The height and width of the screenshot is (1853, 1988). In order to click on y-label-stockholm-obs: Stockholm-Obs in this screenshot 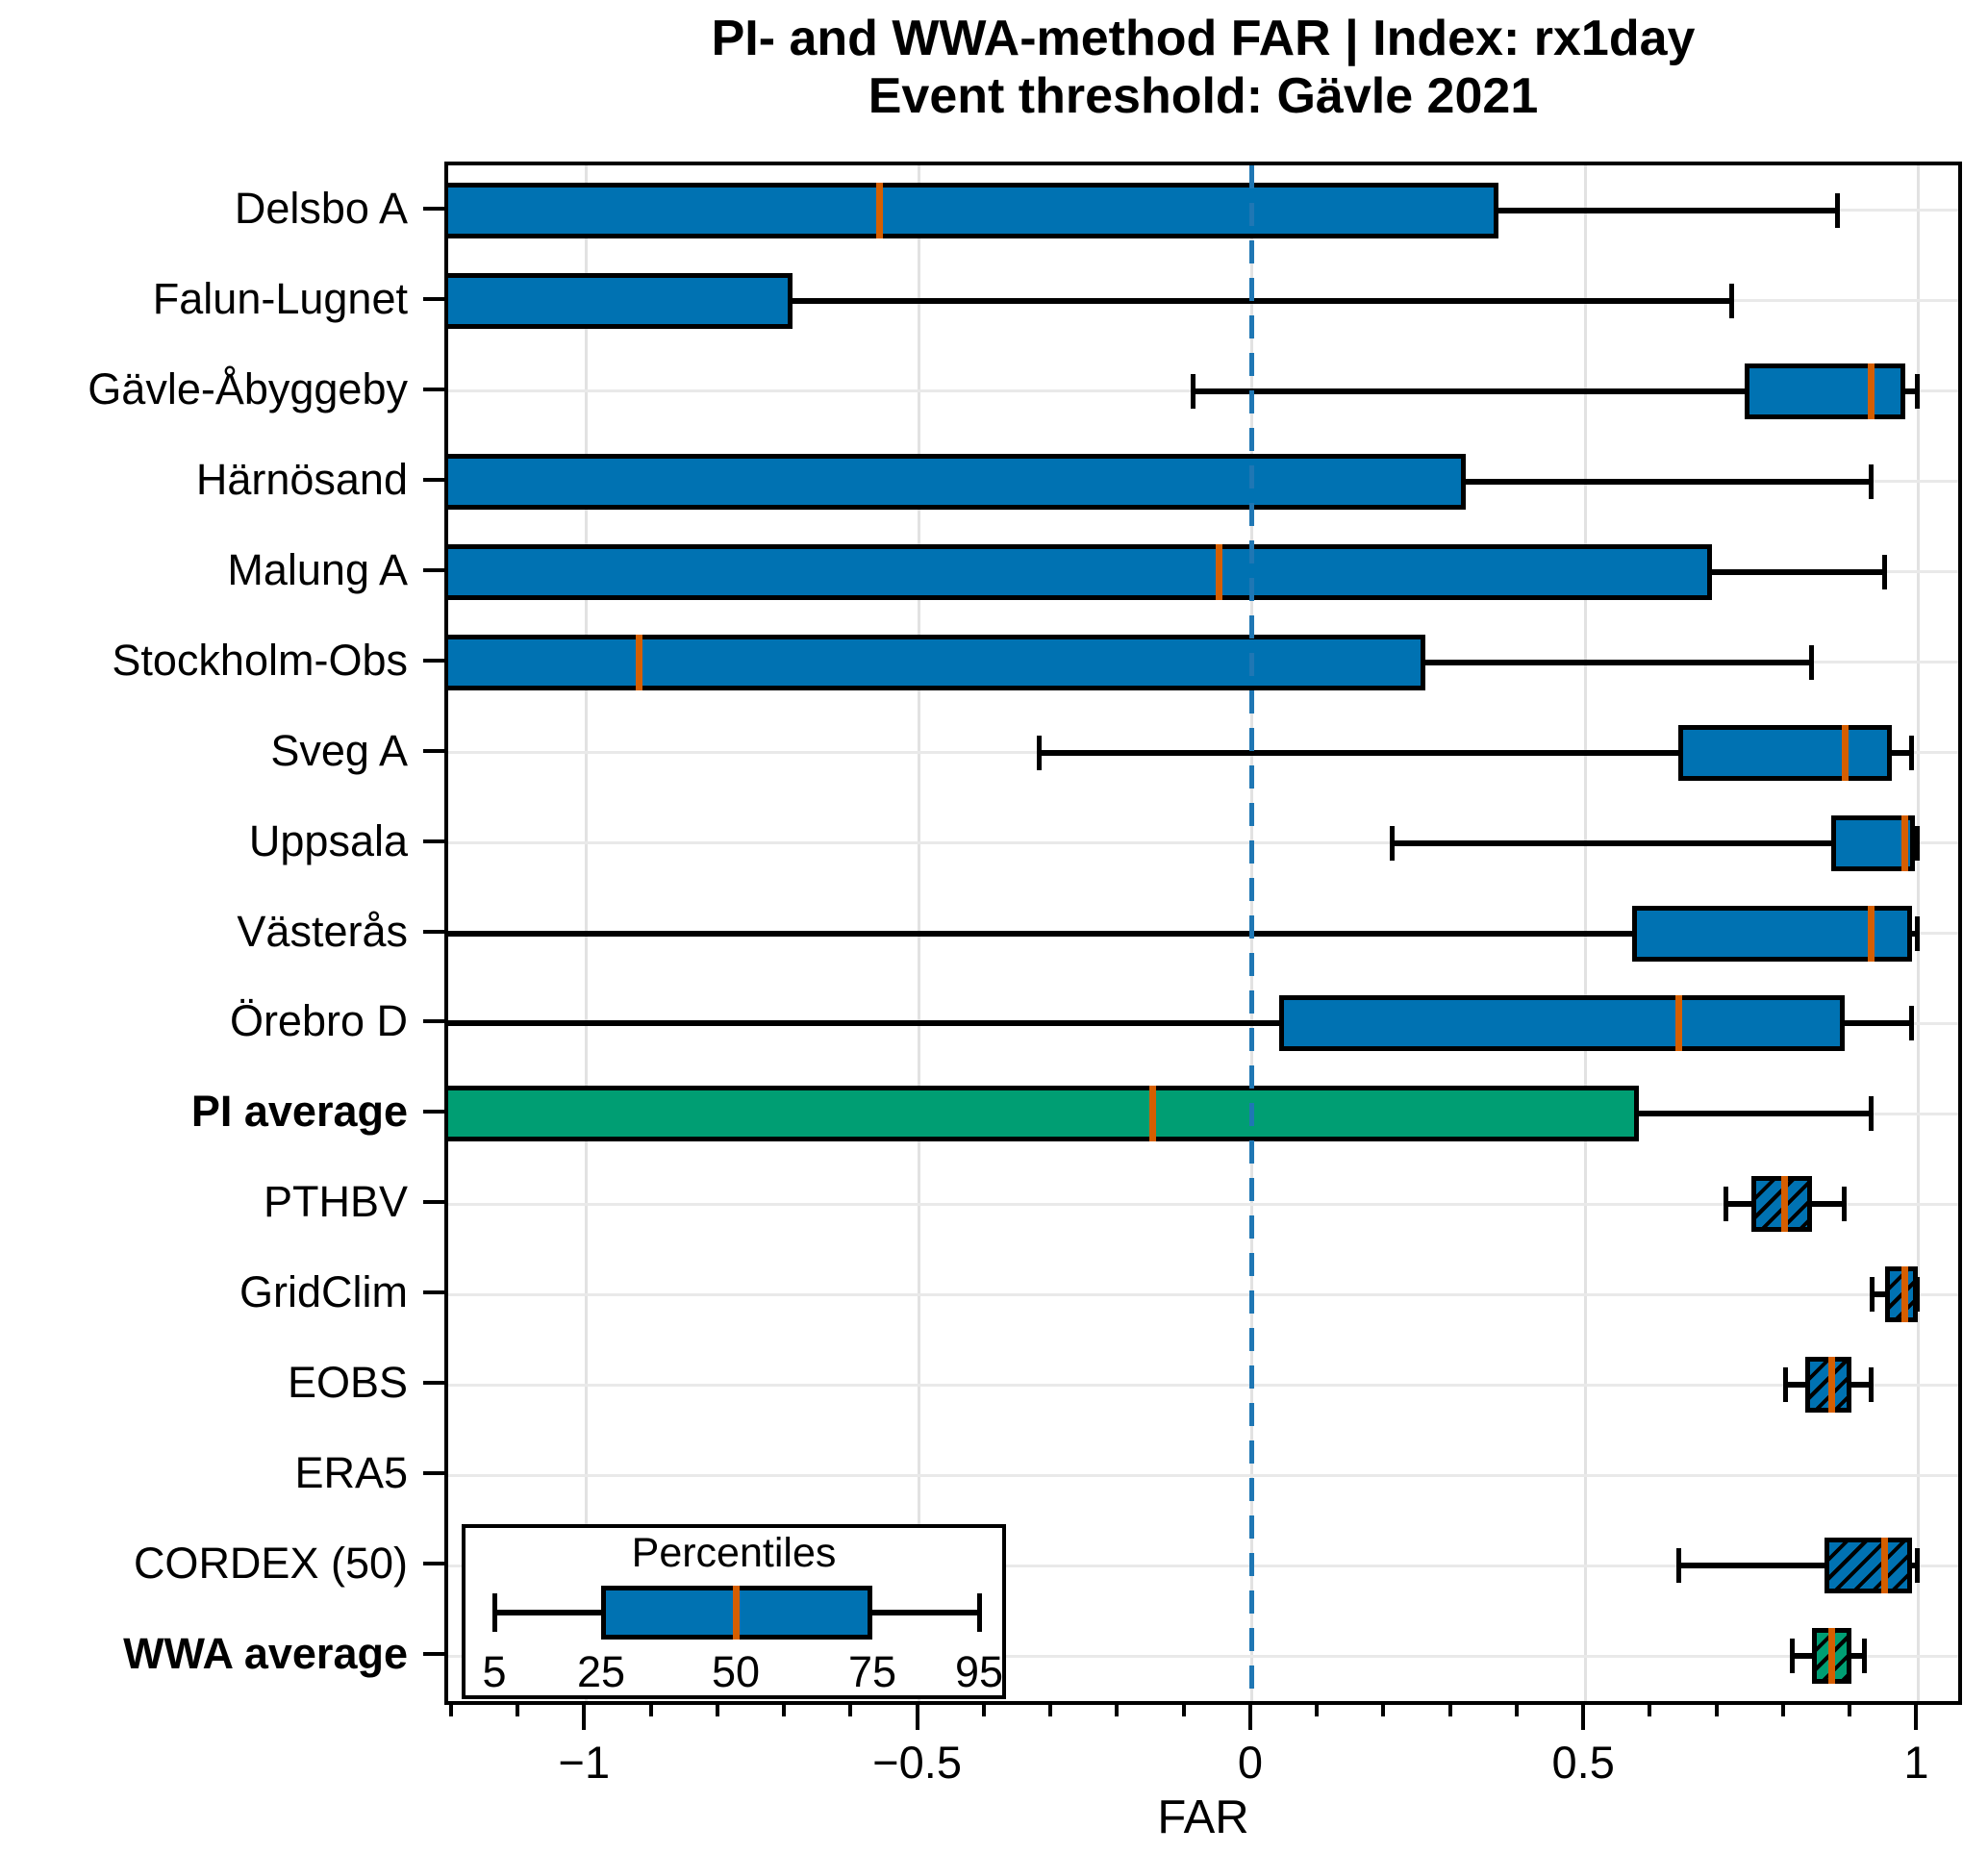, I will do `click(260, 660)`.